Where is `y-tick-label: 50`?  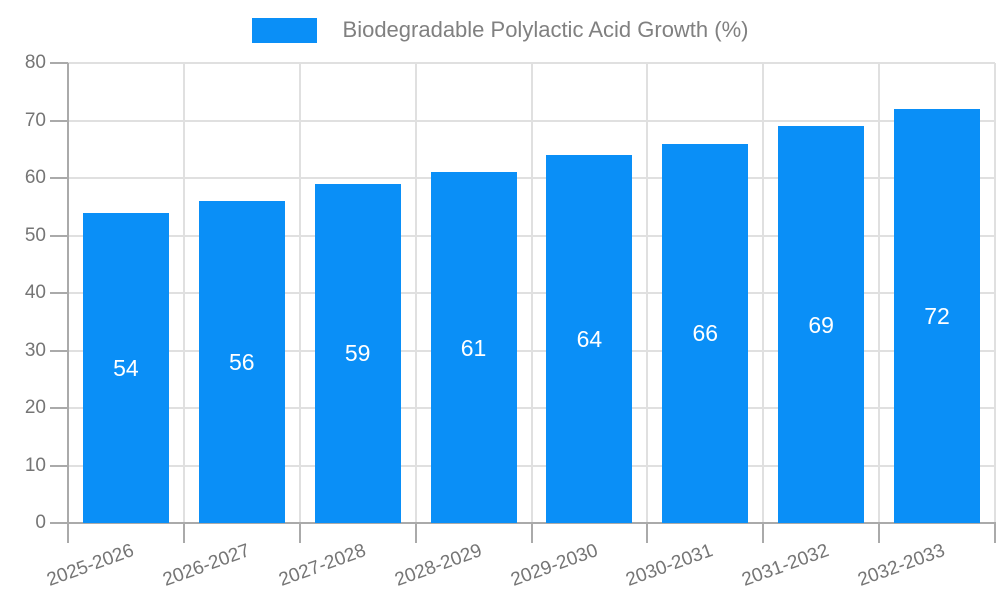 y-tick-label: 50 is located at coordinates (35, 235).